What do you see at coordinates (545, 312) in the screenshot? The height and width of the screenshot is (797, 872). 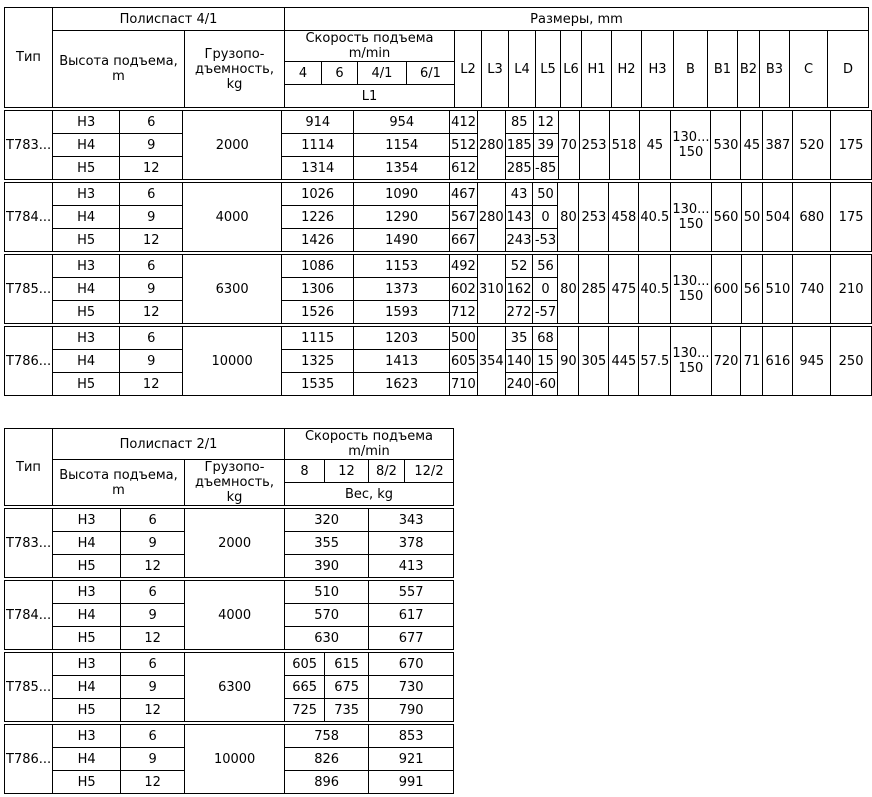 I see `l5-value-cell: -57` at bounding box center [545, 312].